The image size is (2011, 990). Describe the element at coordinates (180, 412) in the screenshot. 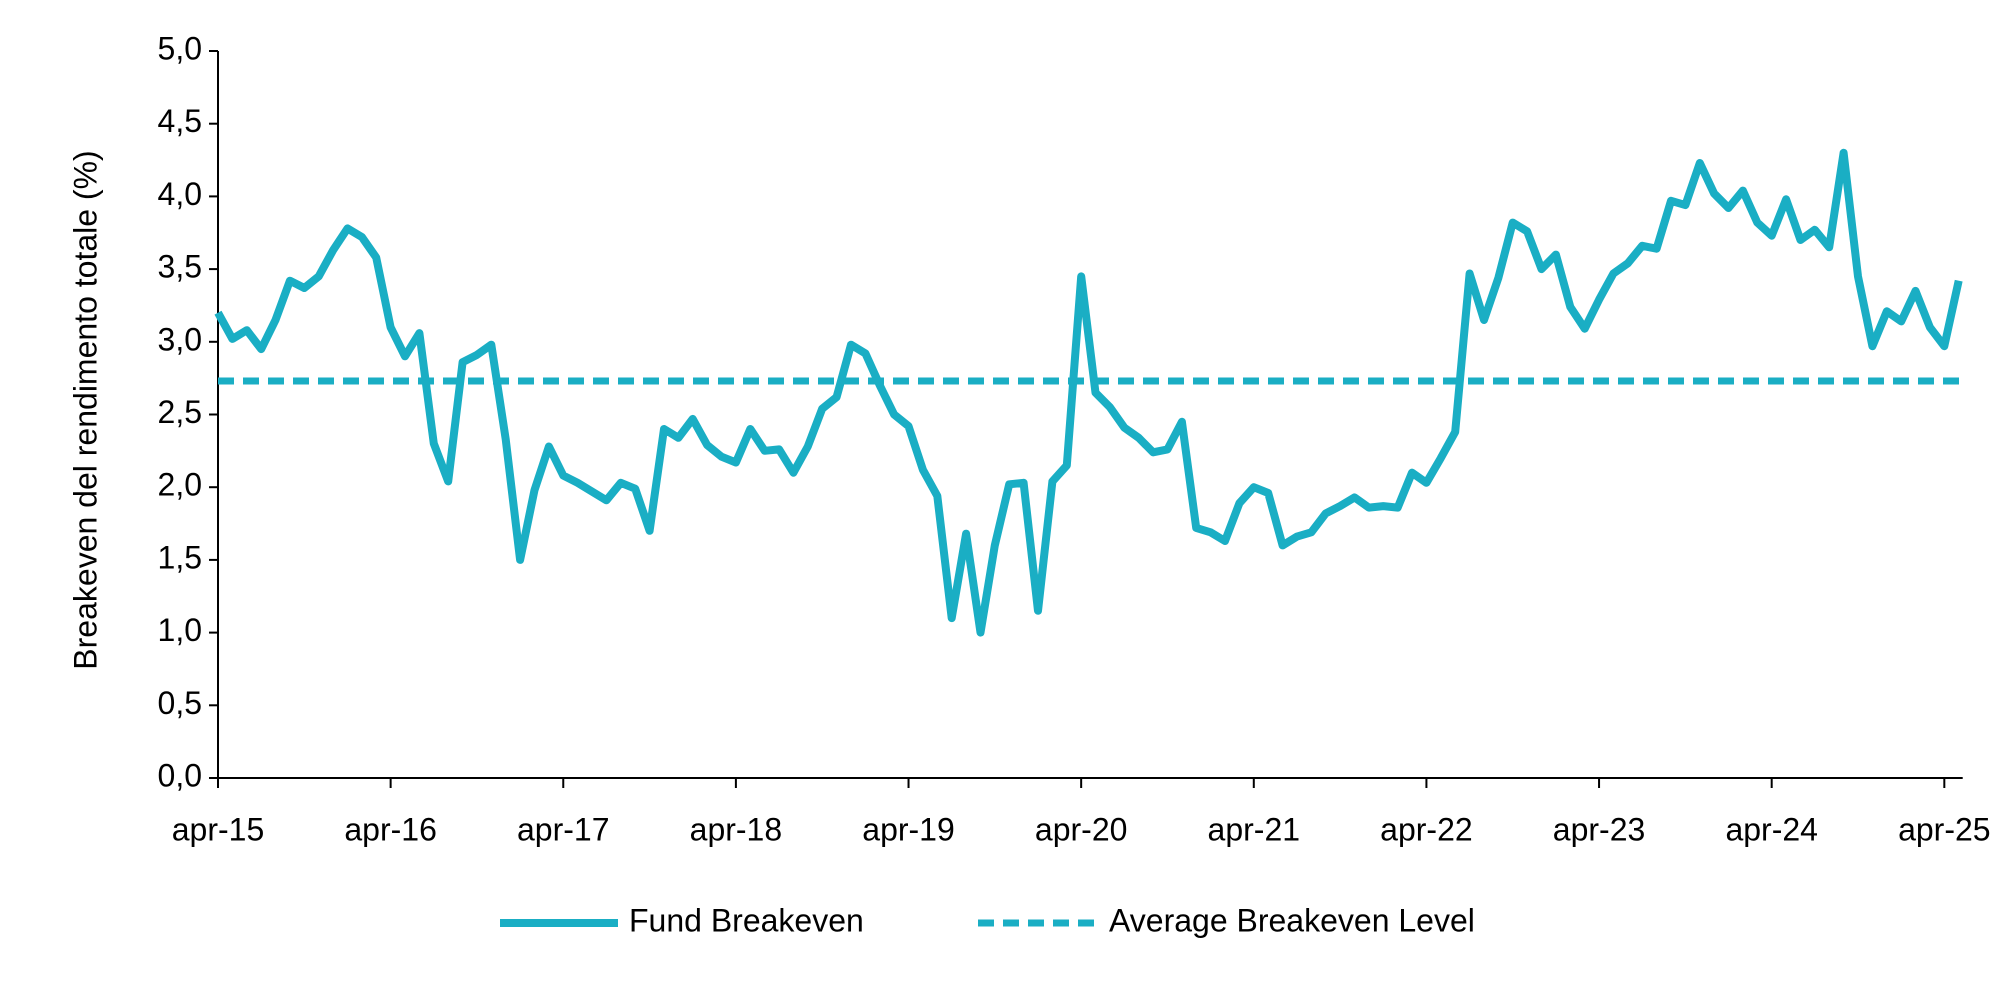

I see `y-tick-label: 2,5` at that location.